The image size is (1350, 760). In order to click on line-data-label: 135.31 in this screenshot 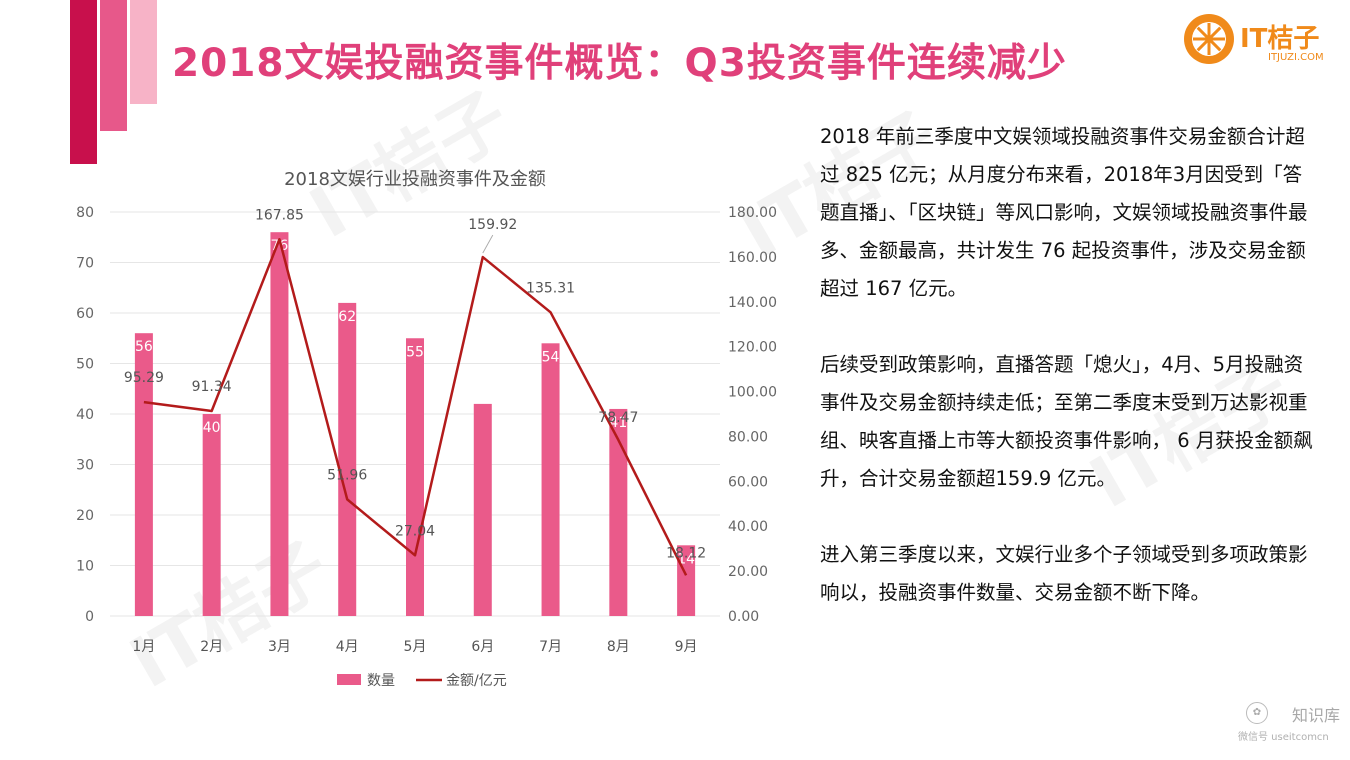, I will do `click(550, 288)`.